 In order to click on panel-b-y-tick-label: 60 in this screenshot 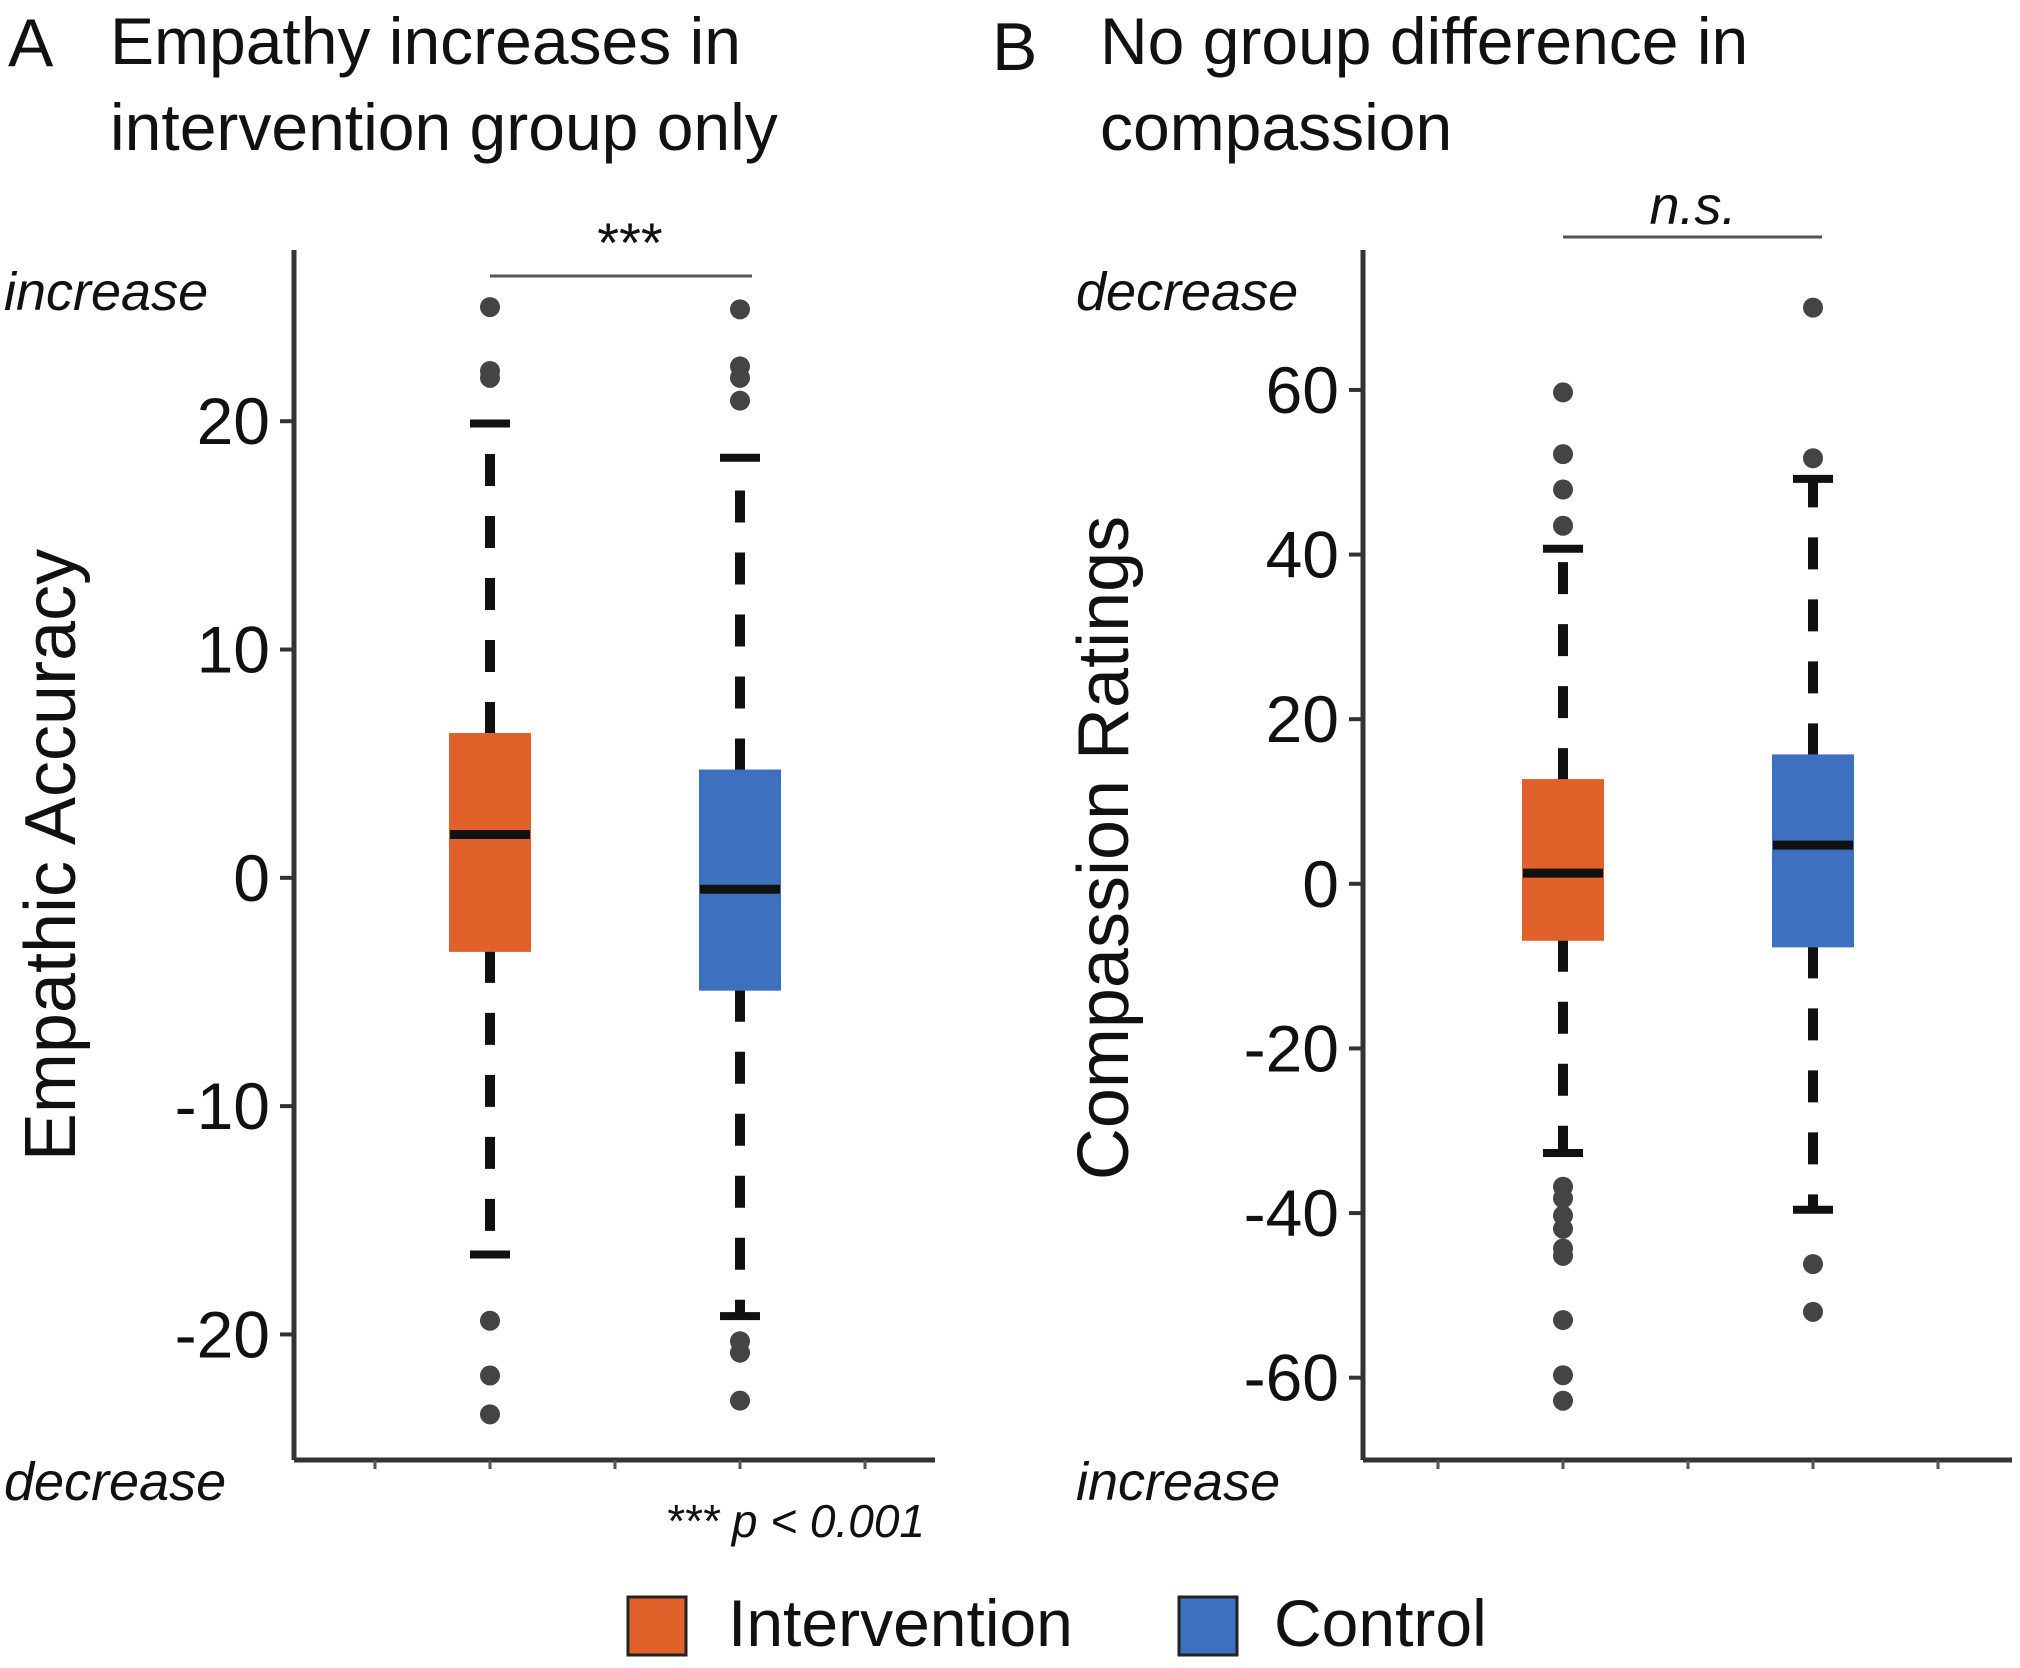, I will do `click(1302, 390)`.